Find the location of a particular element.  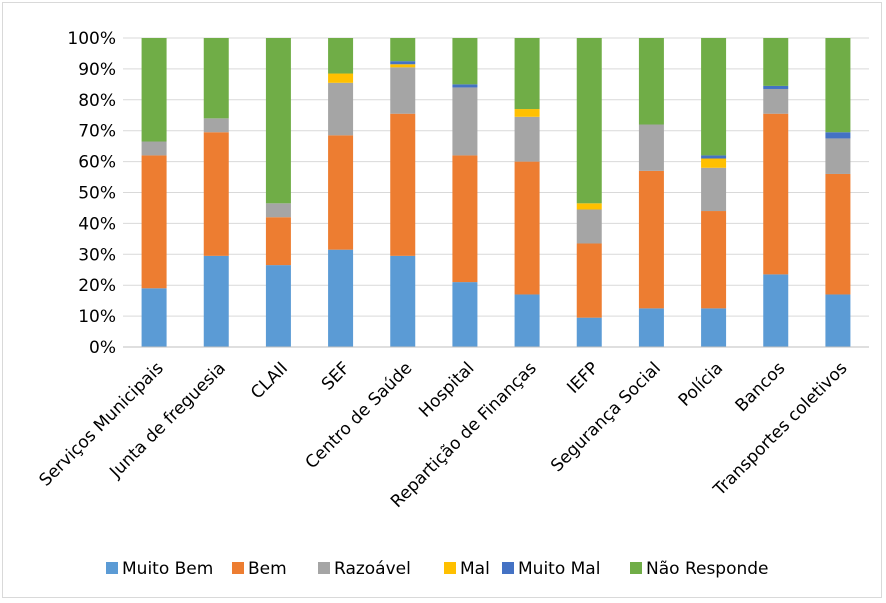

legend-label: Razoável is located at coordinates (372, 569).